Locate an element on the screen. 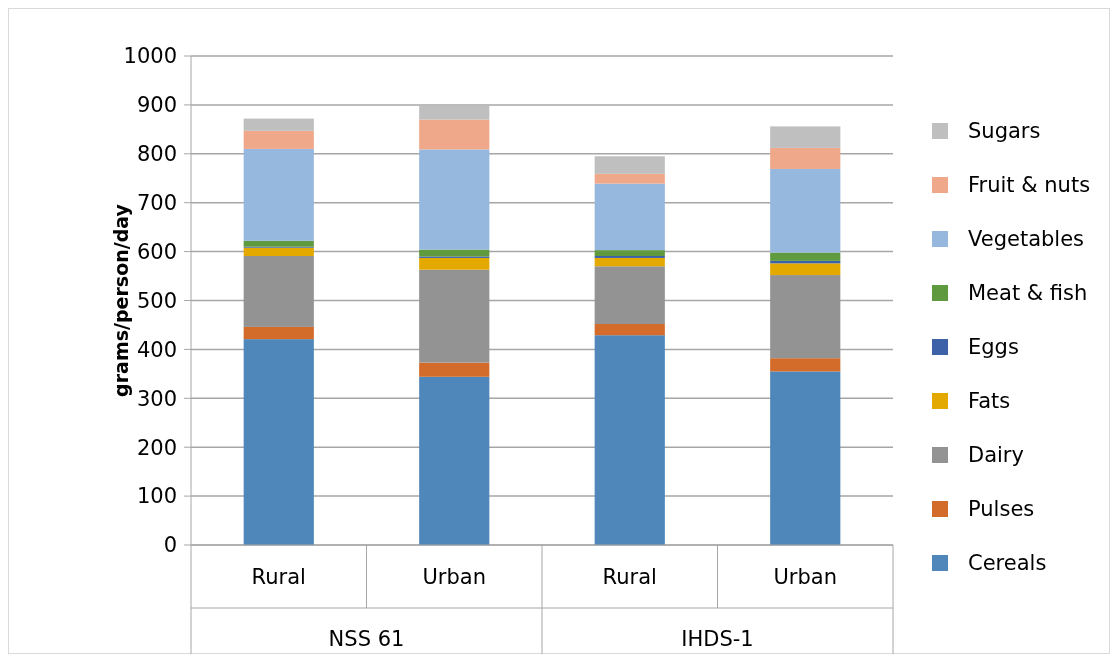 This screenshot has width=1118, height=662. legend-label: Meat & fish is located at coordinates (1028, 293).